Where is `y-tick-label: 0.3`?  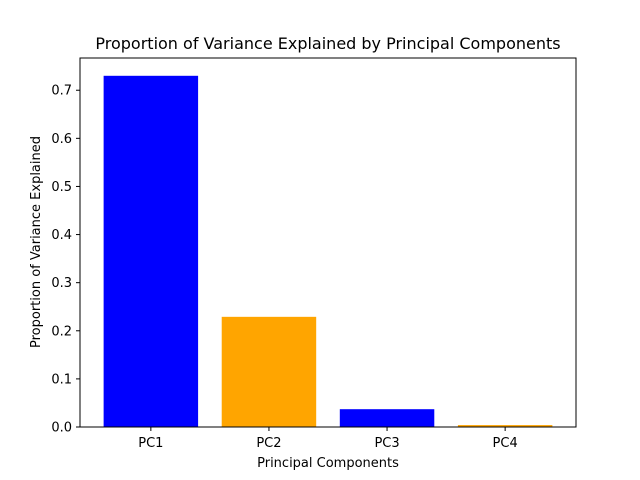
y-tick-label: 0.3 is located at coordinates (61, 283).